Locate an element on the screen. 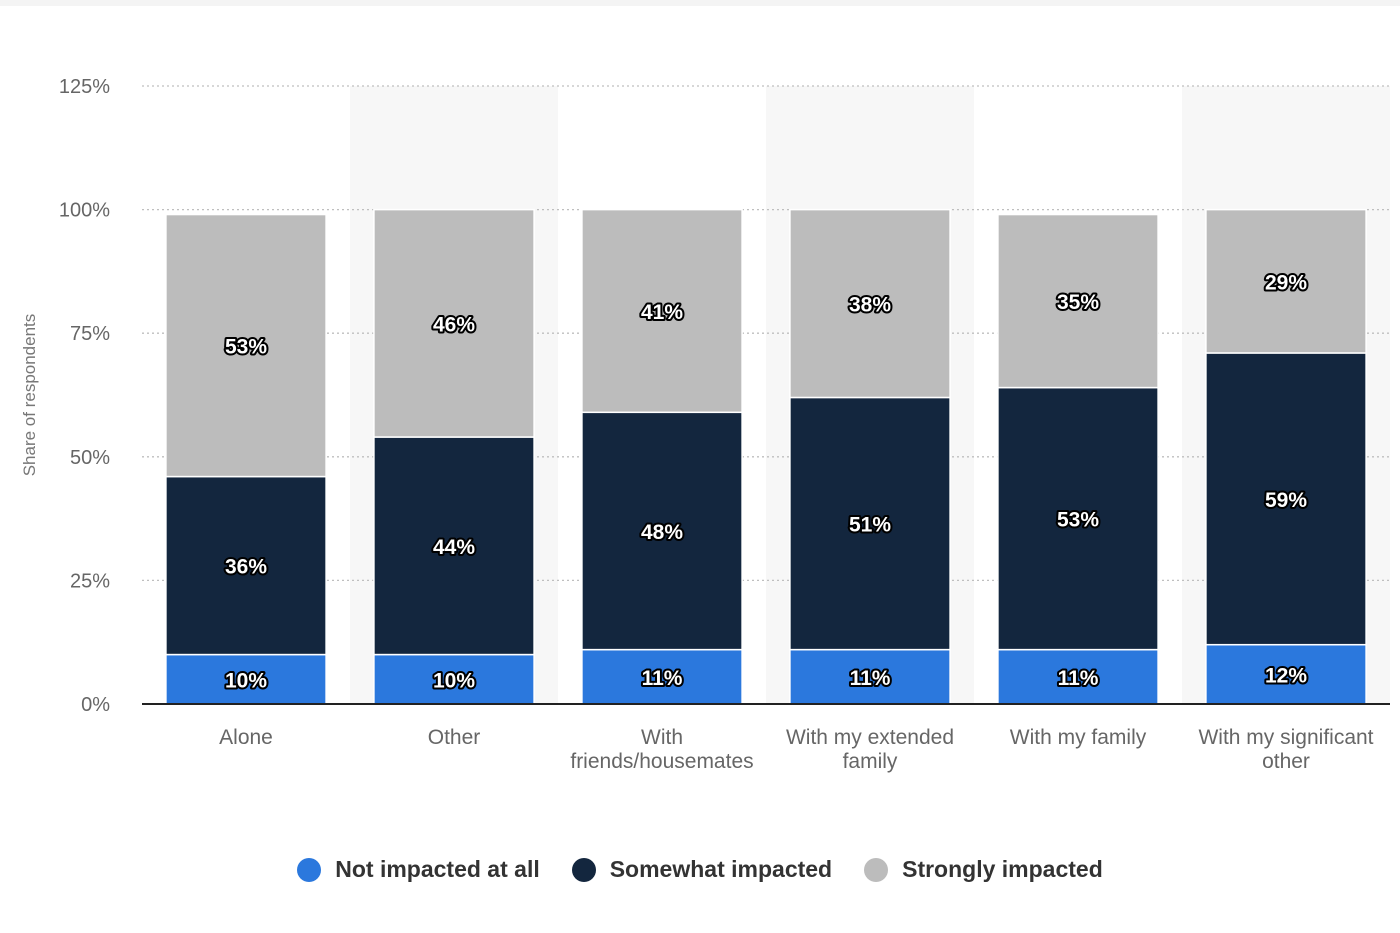  x-category-label: With my extended family is located at coordinates (870, 749).